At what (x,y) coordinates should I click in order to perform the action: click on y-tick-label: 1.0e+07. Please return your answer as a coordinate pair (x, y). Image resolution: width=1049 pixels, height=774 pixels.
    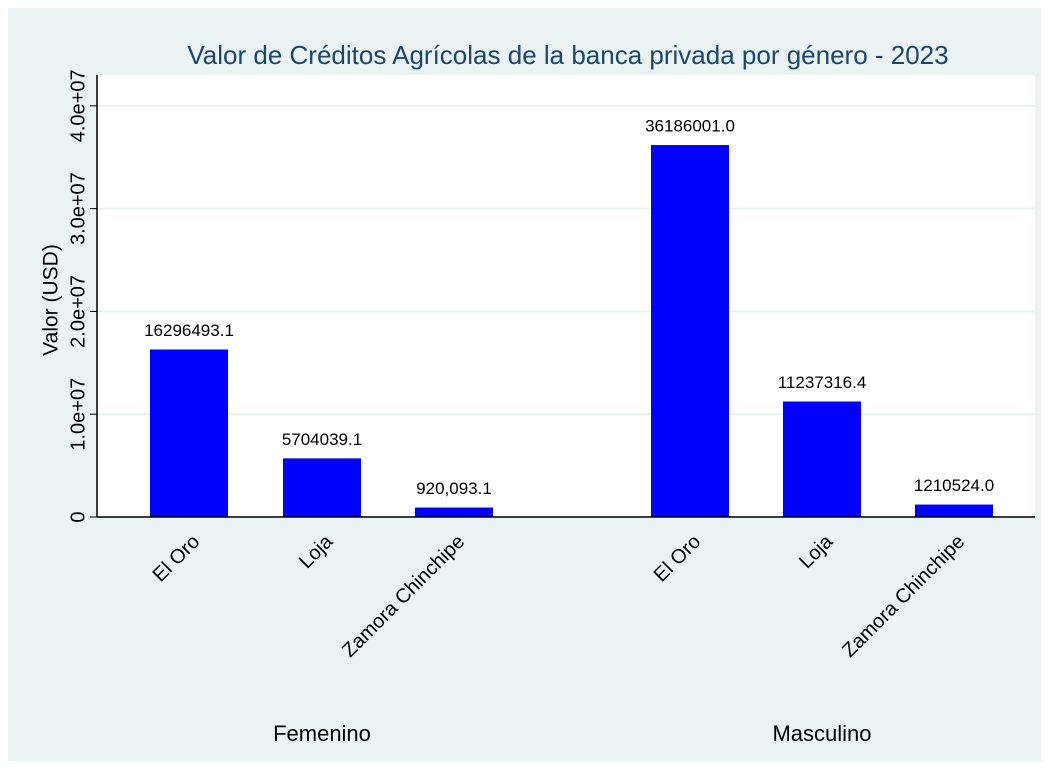
    Looking at the image, I should click on (78, 414).